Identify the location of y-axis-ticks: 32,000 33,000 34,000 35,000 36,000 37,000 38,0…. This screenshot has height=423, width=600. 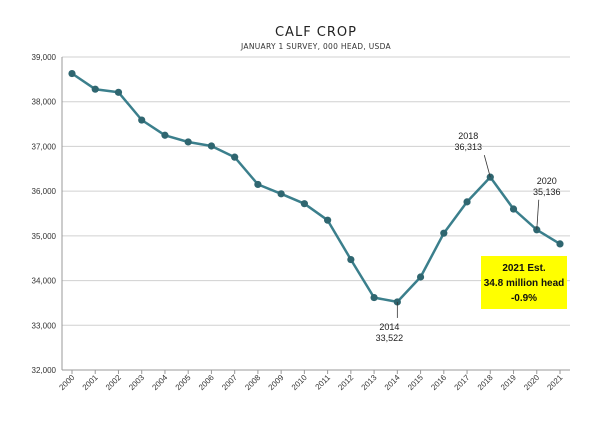
(44, 214).